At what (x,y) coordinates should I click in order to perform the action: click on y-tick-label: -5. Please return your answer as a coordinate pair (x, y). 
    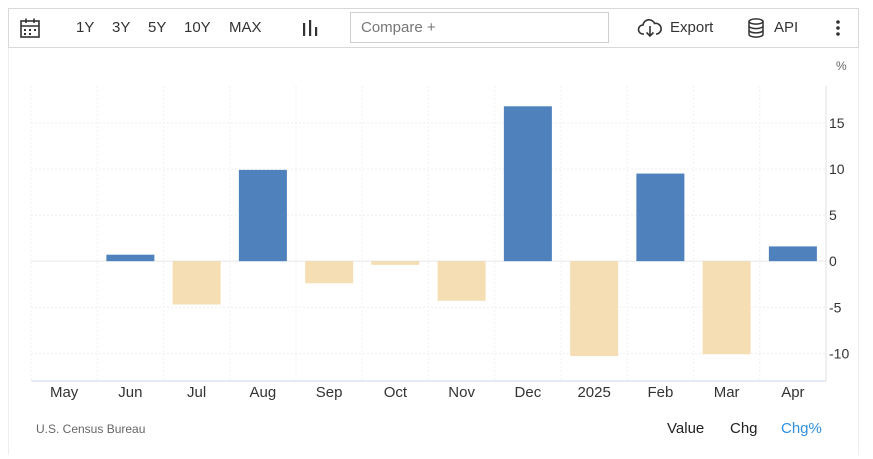
    Looking at the image, I should click on (835, 307).